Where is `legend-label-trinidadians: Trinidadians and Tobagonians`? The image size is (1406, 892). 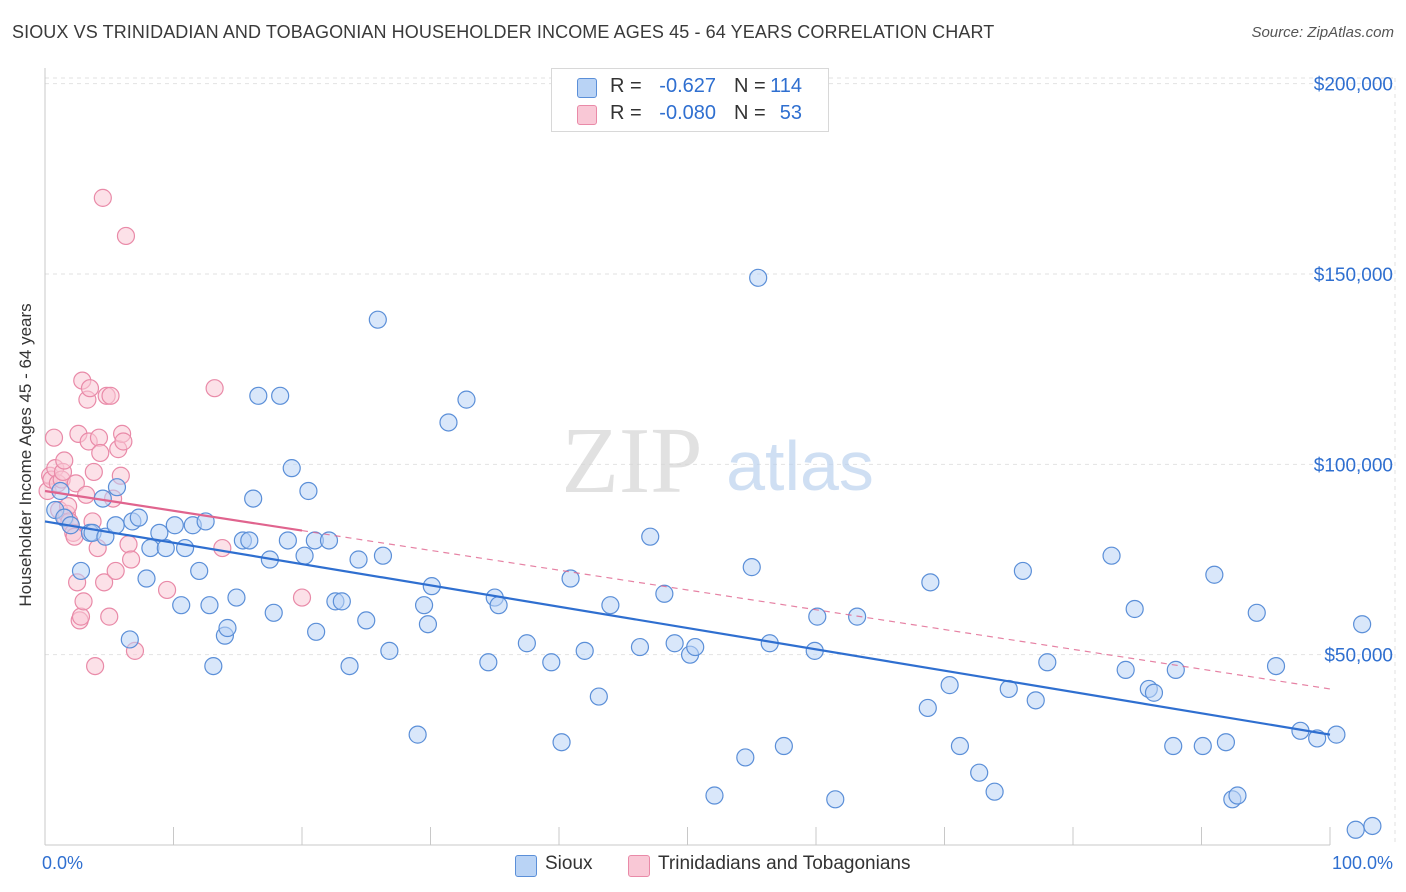 legend-label-trinidadians: Trinidadians and Tobagonians is located at coordinates (784, 863).